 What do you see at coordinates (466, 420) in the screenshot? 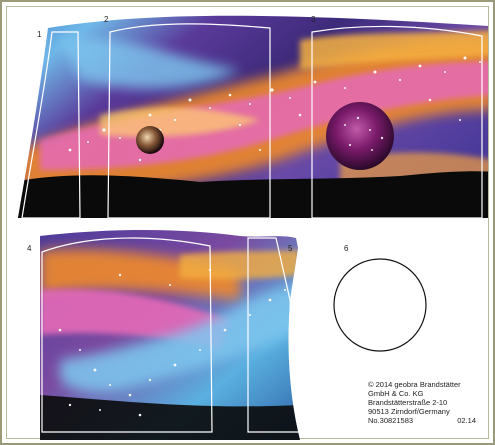
I see `date-code: 02.14` at bounding box center [466, 420].